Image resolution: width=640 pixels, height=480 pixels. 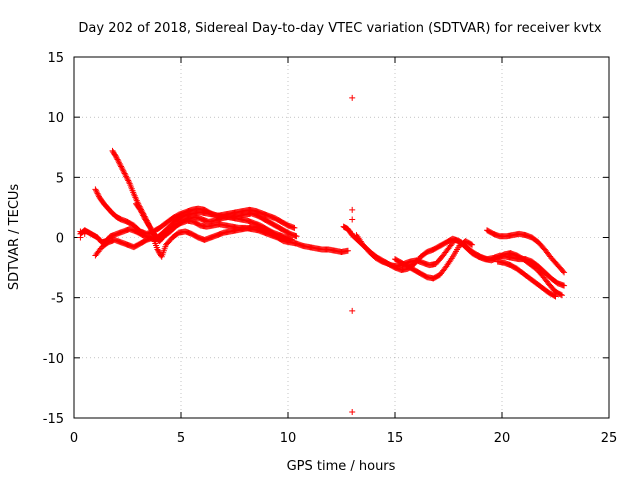 I want to click on x-axis-label: GPS time / hours, so click(x=341, y=466).